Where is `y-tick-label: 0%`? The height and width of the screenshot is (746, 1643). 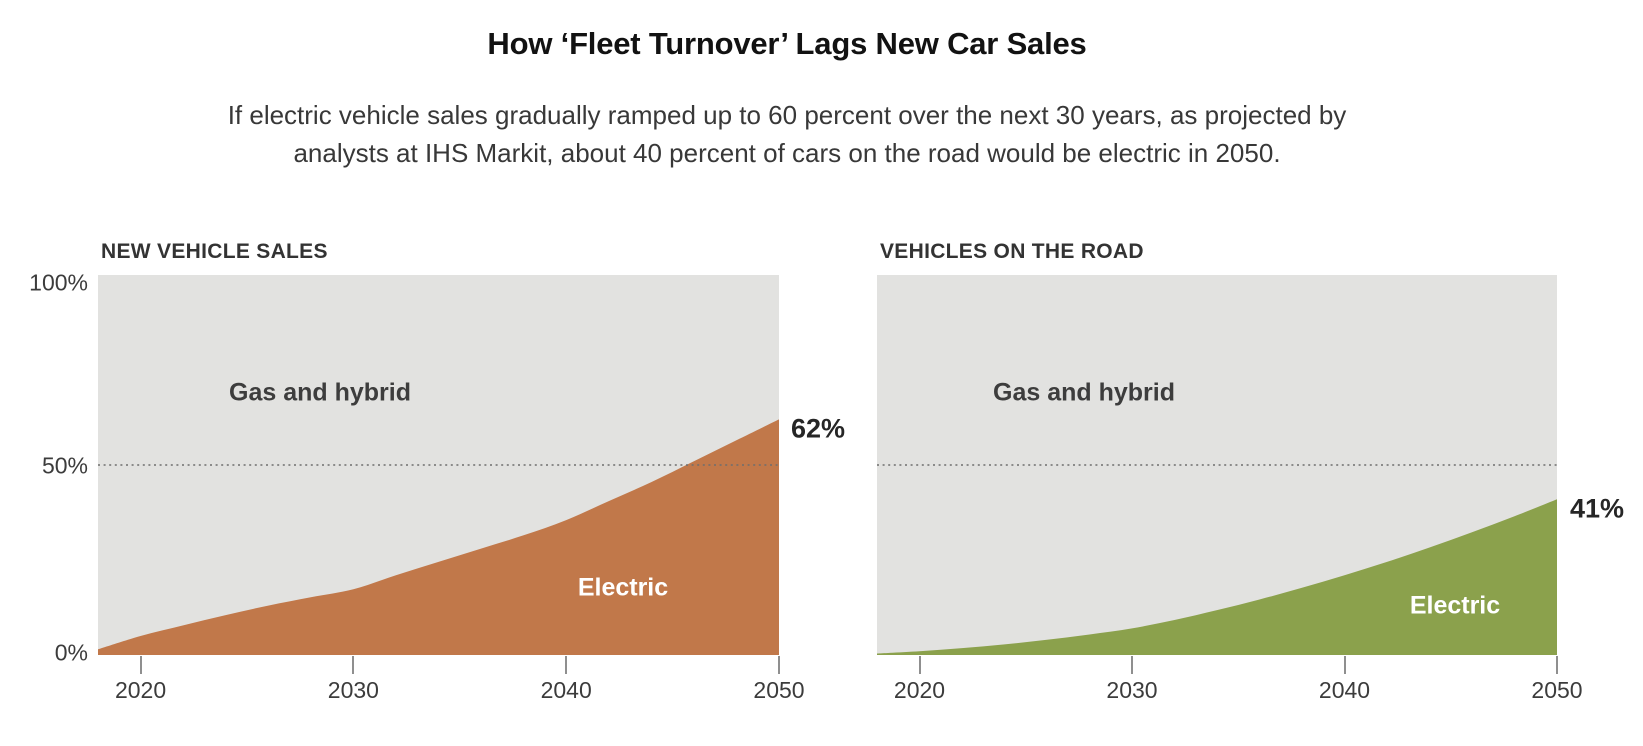 y-tick-label: 0% is located at coordinates (71, 652).